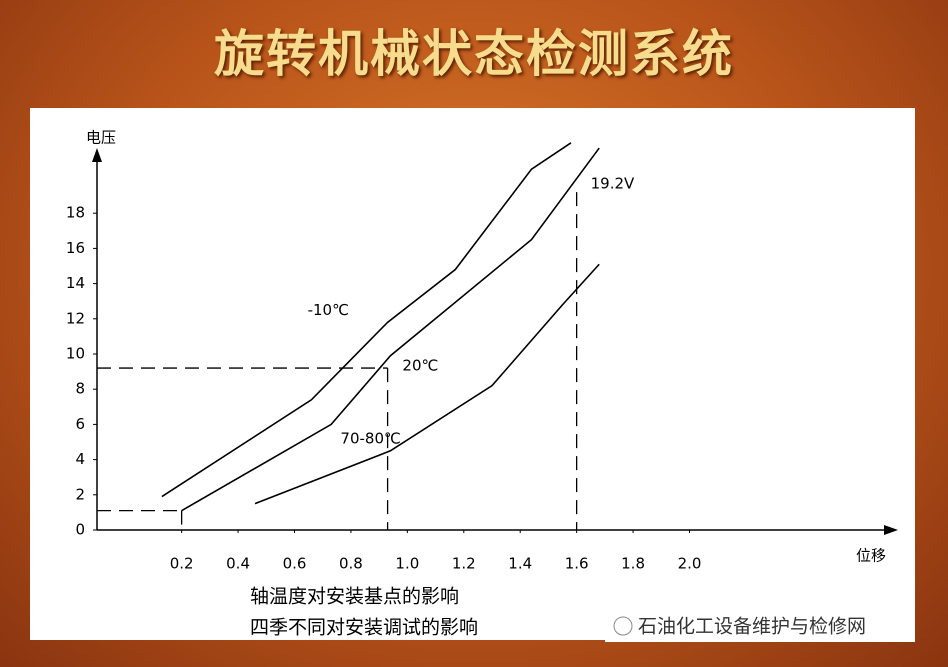  What do you see at coordinates (80, 530) in the screenshot?
I see `y-tick-label: 0` at bounding box center [80, 530].